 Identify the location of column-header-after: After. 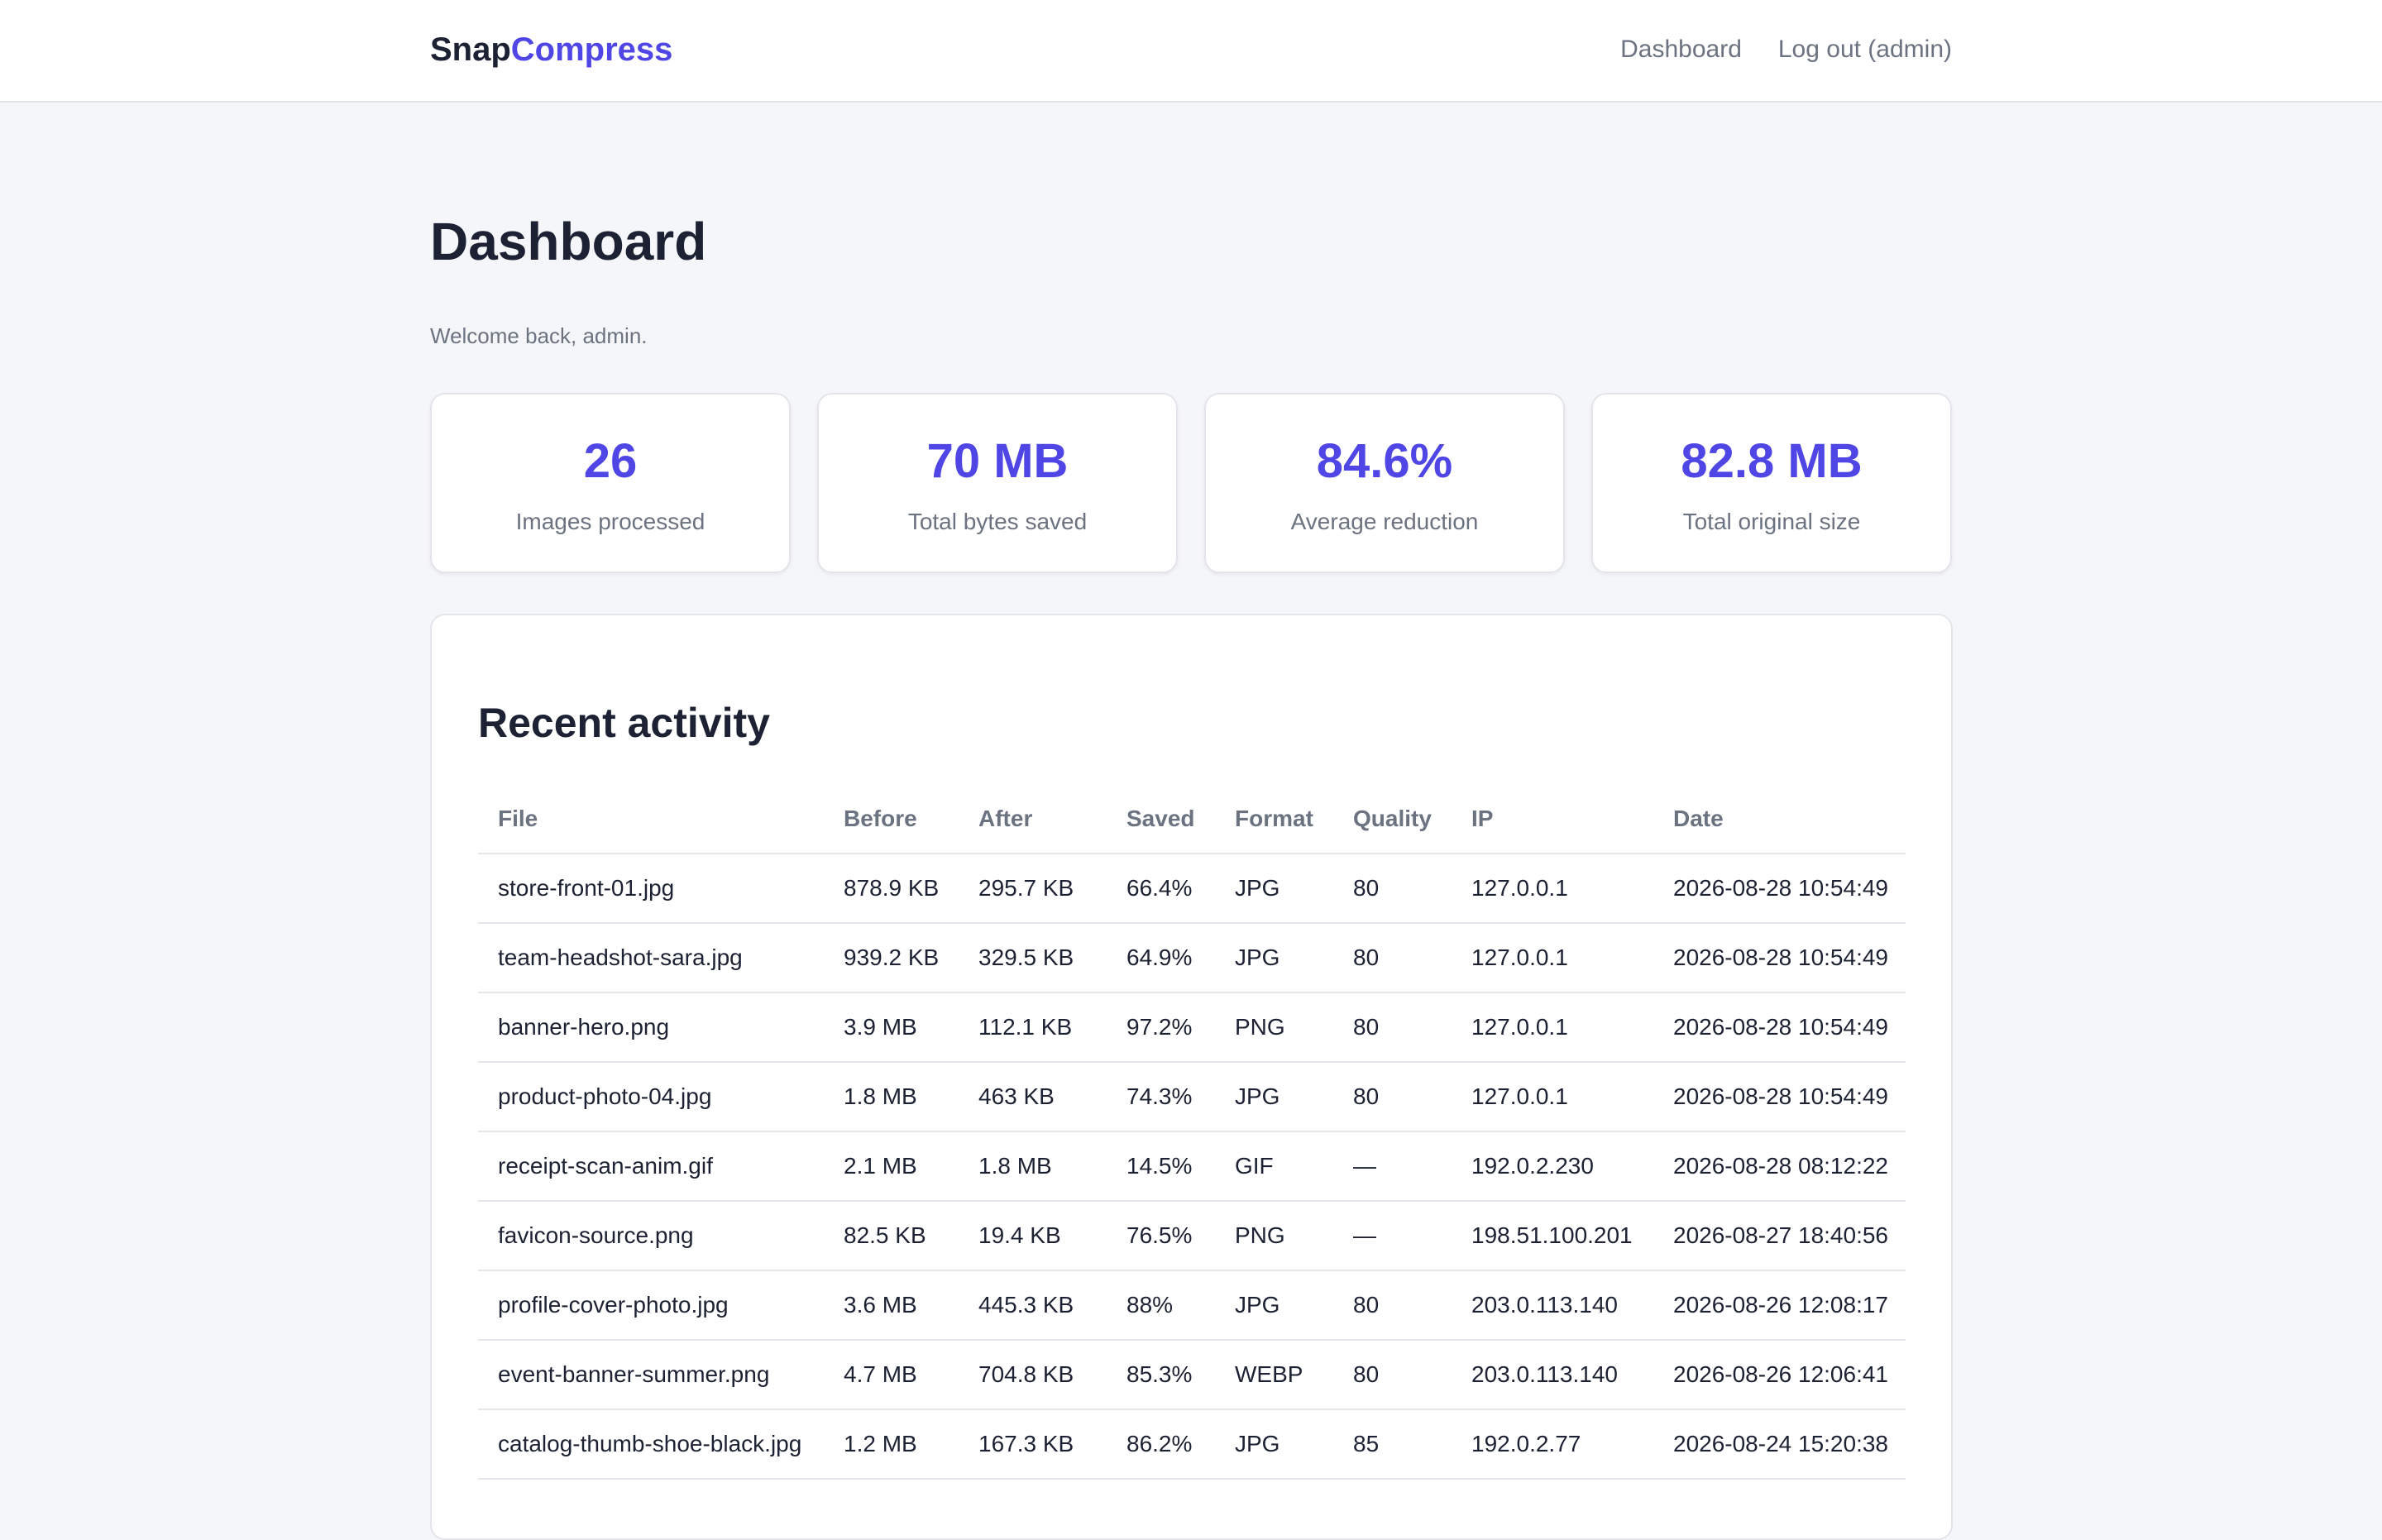
(1033, 819).